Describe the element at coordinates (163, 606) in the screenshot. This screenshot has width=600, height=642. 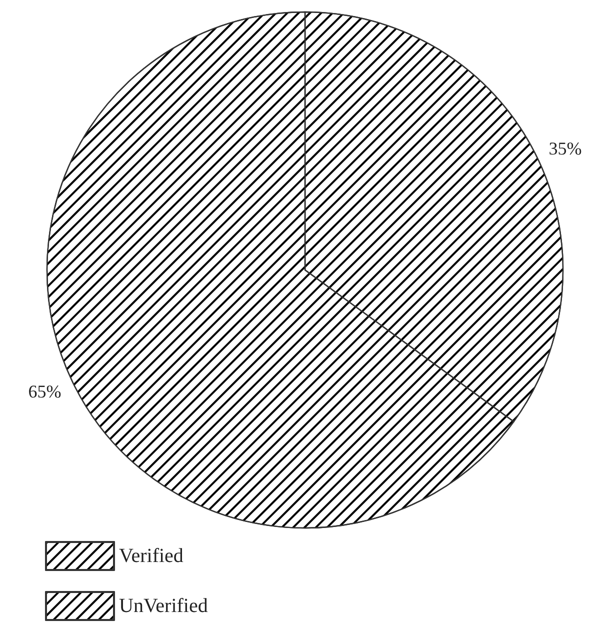
I see `legend-label: UnVerified` at that location.